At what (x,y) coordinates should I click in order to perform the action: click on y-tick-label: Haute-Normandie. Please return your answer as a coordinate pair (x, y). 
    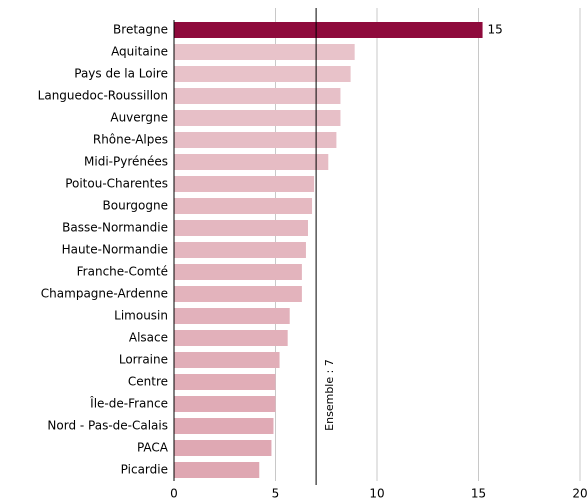
    Looking at the image, I should click on (115, 250).